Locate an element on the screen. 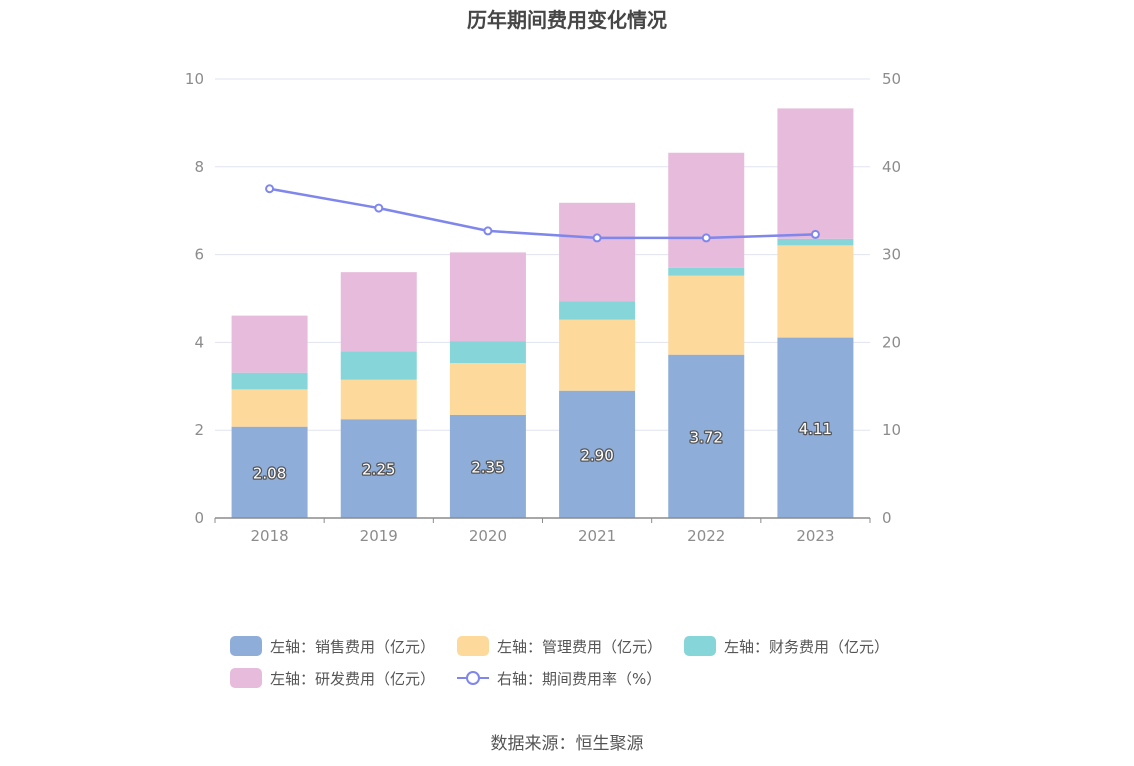 This screenshot has width=1134, height=766. legend-item: 左轴：研发费用（亿元） is located at coordinates (332, 678).